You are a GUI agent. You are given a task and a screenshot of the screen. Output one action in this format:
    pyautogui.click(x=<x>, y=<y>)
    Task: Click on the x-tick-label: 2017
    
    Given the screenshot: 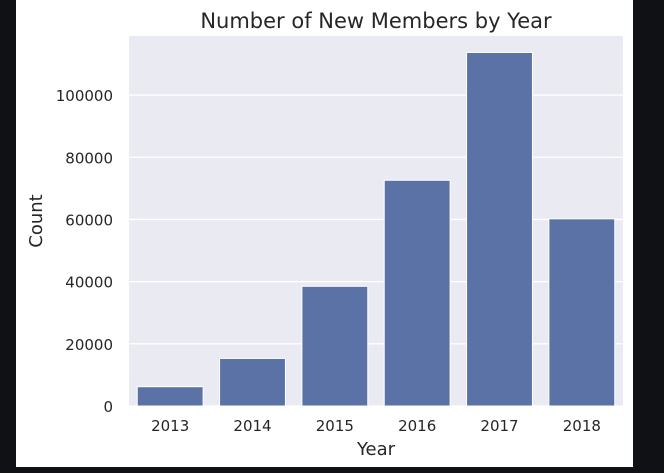 What is the action you would take?
    pyautogui.click(x=499, y=426)
    